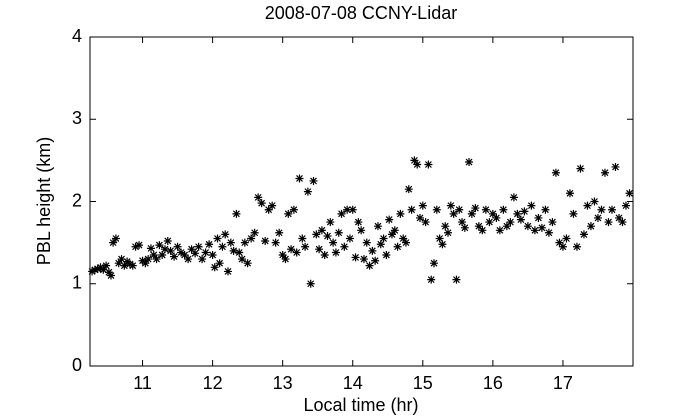 The width and height of the screenshot is (700, 420). Describe the element at coordinates (44, 201) in the screenshot. I see `y-axis-label: PBL height (km)` at that location.